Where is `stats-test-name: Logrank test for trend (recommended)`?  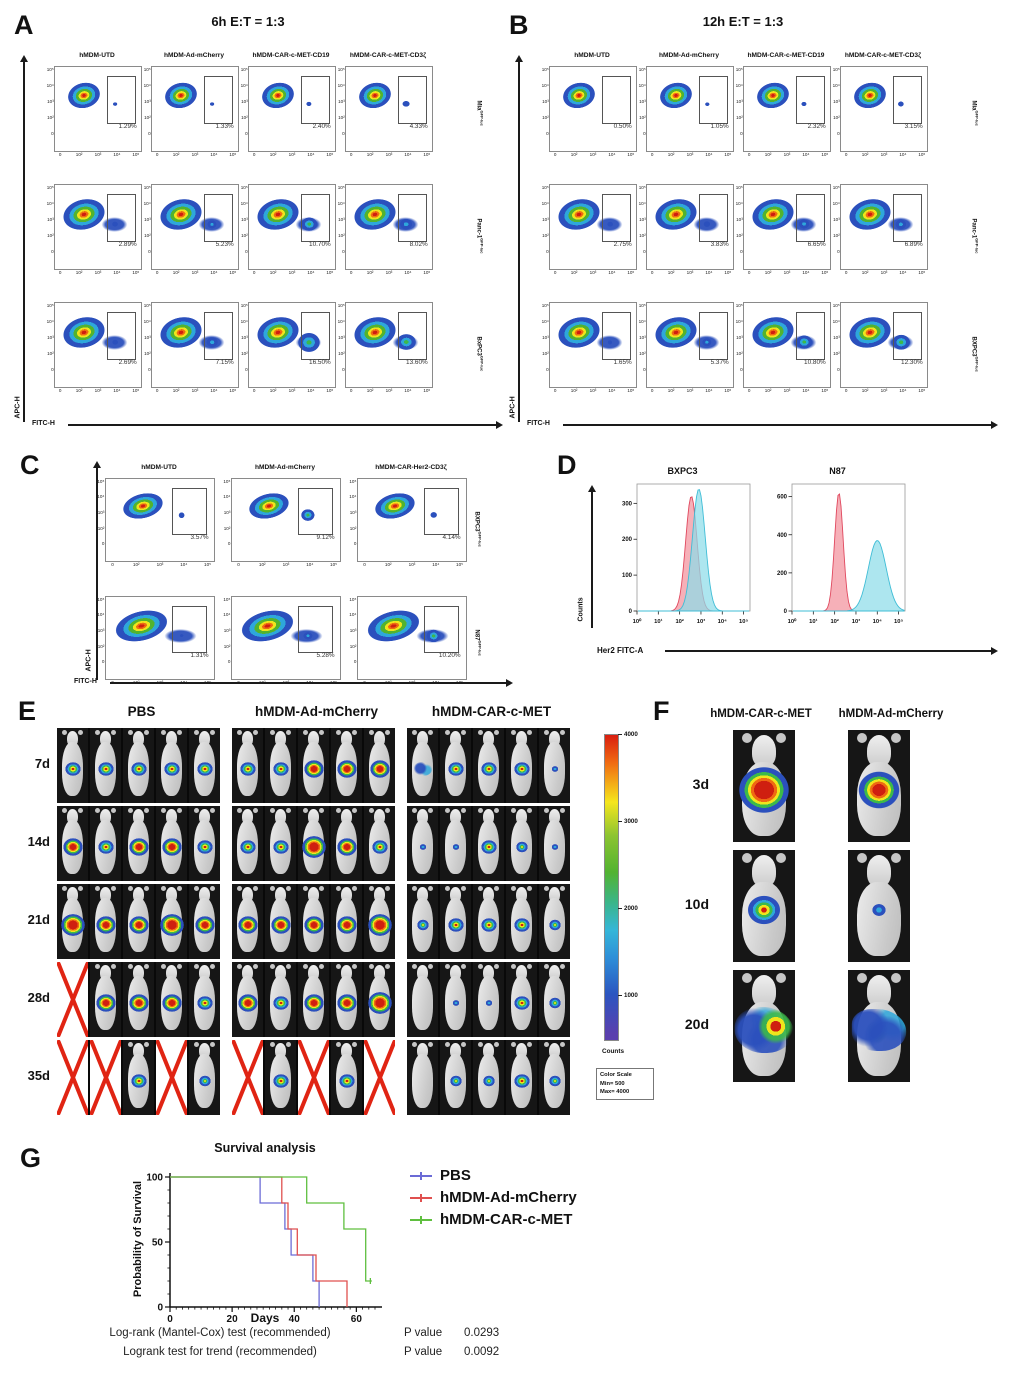 stats-test-name: Logrank test for trend (recommended) is located at coordinates (220, 1352).